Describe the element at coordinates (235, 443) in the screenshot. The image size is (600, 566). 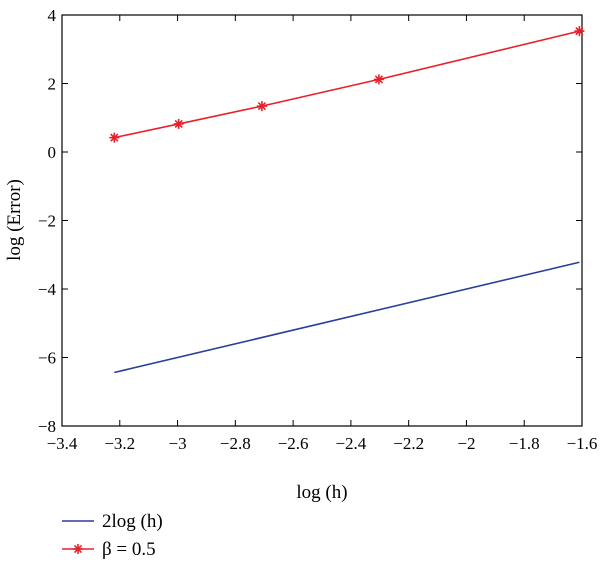
I see `x-tick-label: −2.8` at that location.